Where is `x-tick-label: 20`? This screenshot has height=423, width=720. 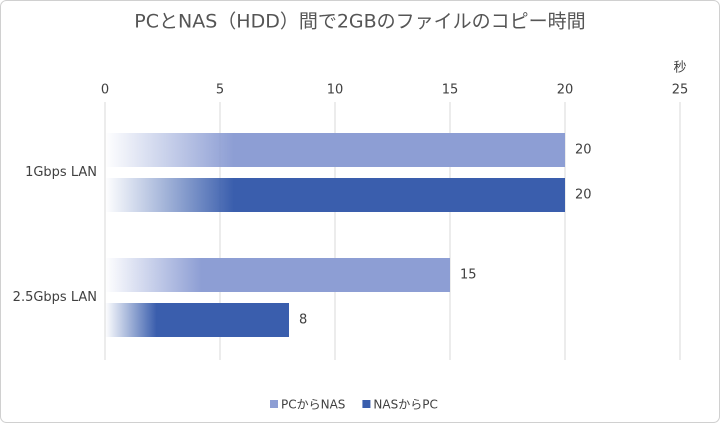 x-tick-label: 20 is located at coordinates (565, 90).